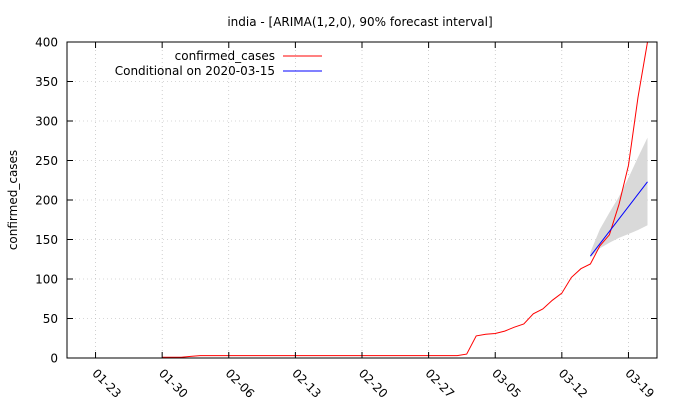  I want to click on x-tick-label: 01-23, so click(106, 383).